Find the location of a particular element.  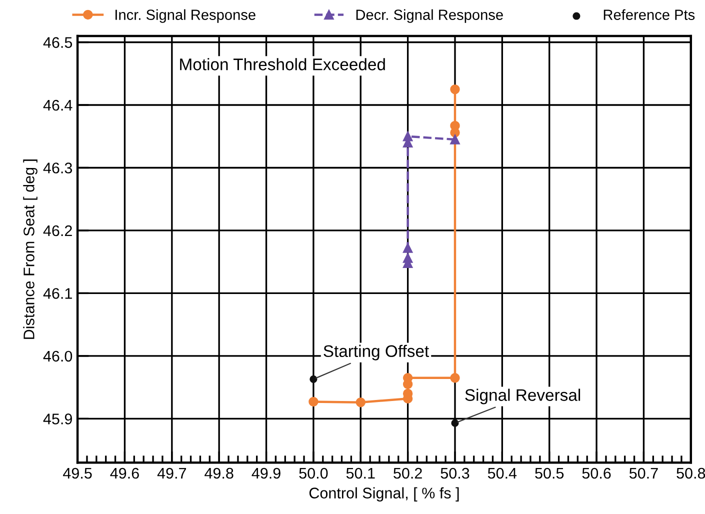

legend-label: Incr. Signal Response is located at coordinates (186, 16).